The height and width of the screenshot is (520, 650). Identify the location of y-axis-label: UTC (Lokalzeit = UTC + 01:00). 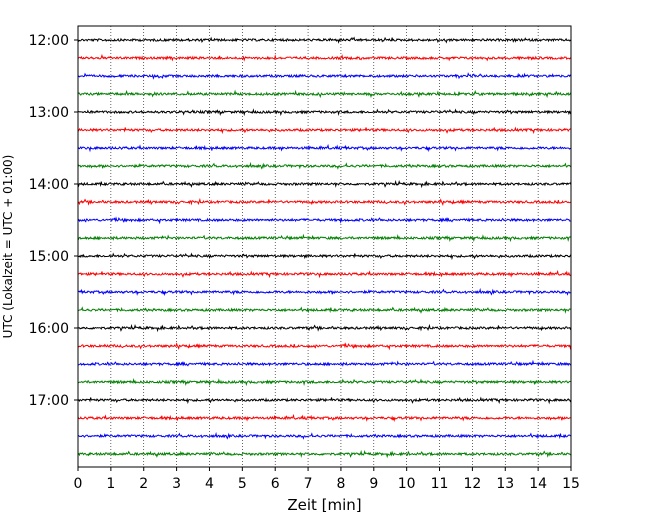
(8, 247).